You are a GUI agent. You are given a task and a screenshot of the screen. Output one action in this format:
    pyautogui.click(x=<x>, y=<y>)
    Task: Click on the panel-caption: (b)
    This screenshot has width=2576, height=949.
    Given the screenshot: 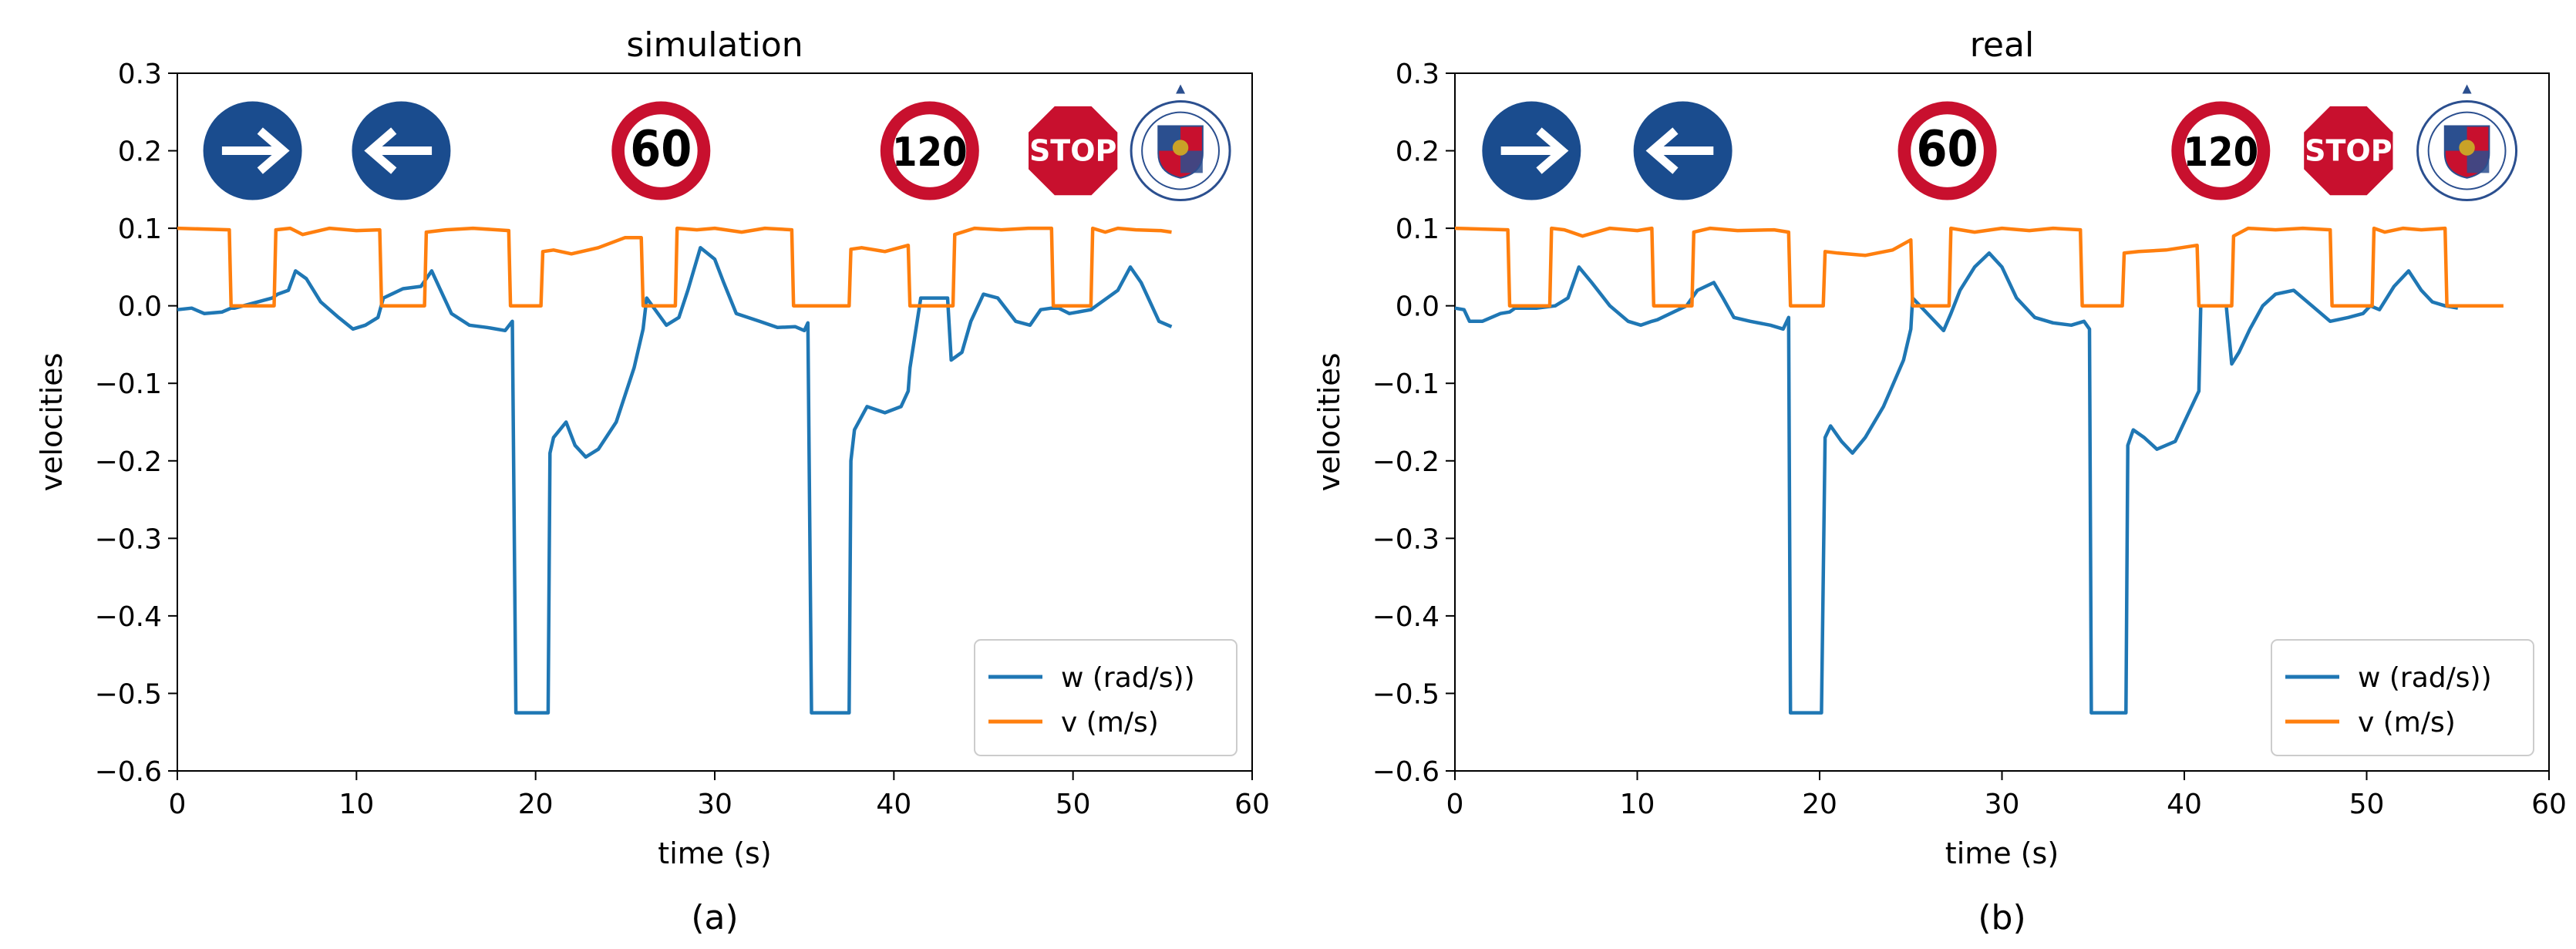 What is the action you would take?
    pyautogui.click(x=2002, y=917)
    